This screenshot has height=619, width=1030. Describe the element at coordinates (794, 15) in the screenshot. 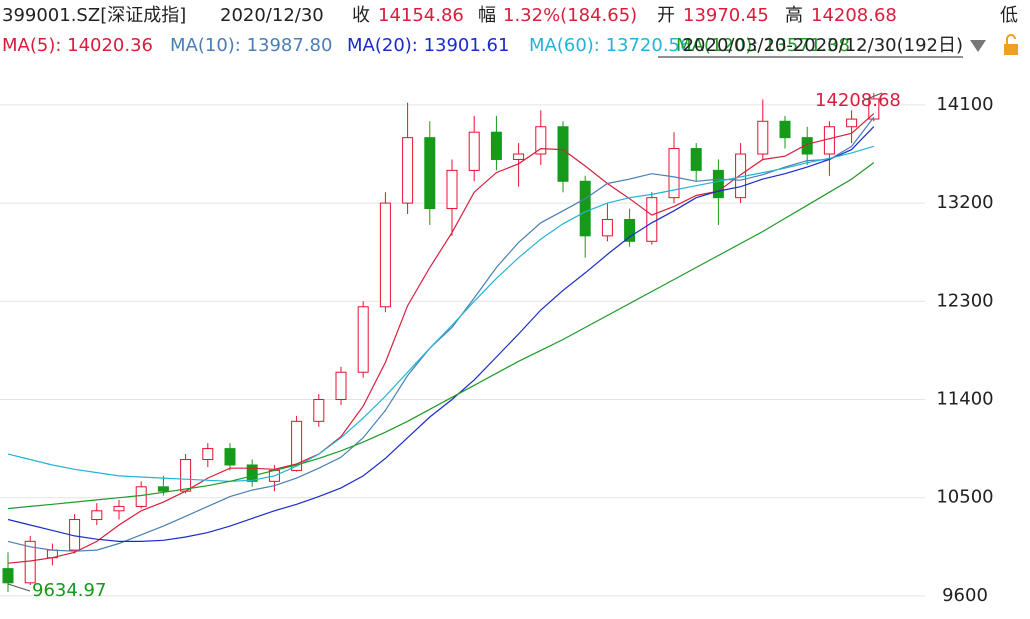

I see `info-label: 高` at that location.